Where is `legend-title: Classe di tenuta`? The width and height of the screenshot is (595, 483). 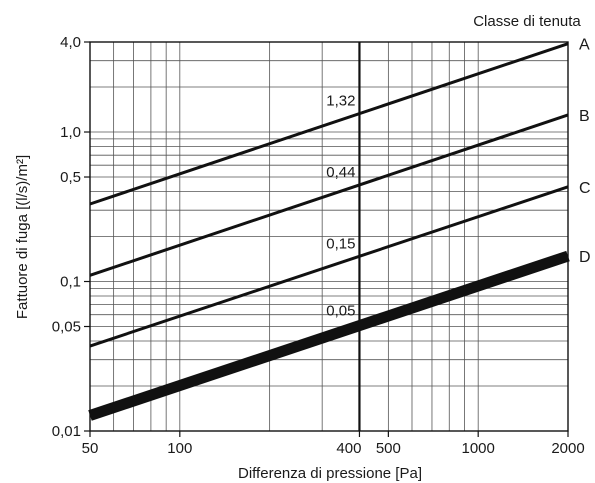 legend-title: Classe di tenuta is located at coordinates (527, 21).